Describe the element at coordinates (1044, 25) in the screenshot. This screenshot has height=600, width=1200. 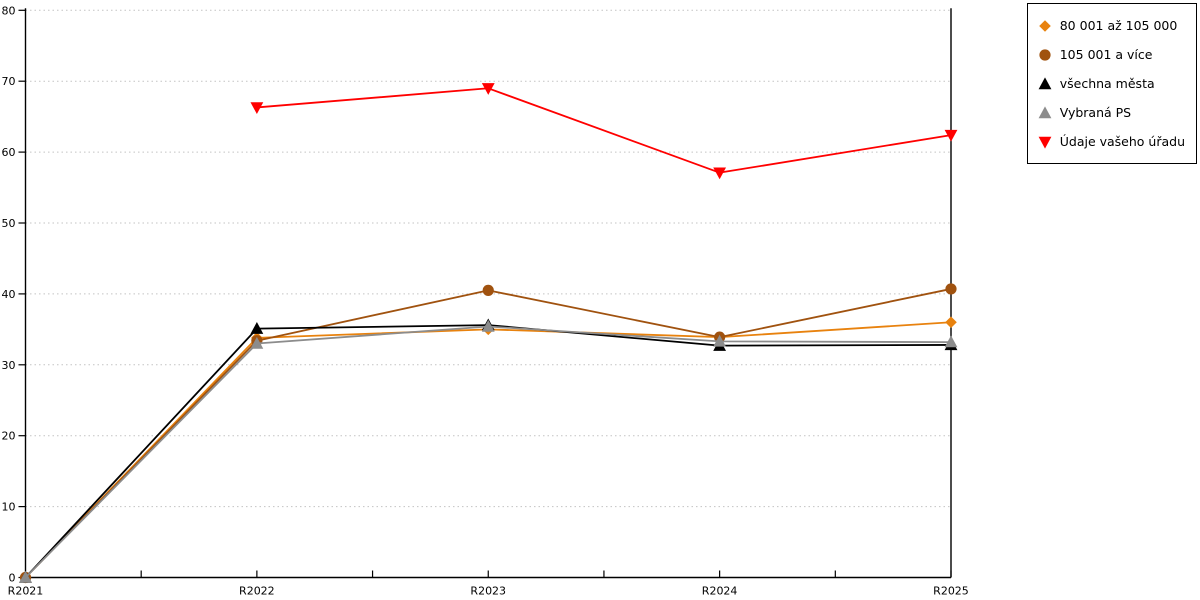
I see `diamond-icon` at that location.